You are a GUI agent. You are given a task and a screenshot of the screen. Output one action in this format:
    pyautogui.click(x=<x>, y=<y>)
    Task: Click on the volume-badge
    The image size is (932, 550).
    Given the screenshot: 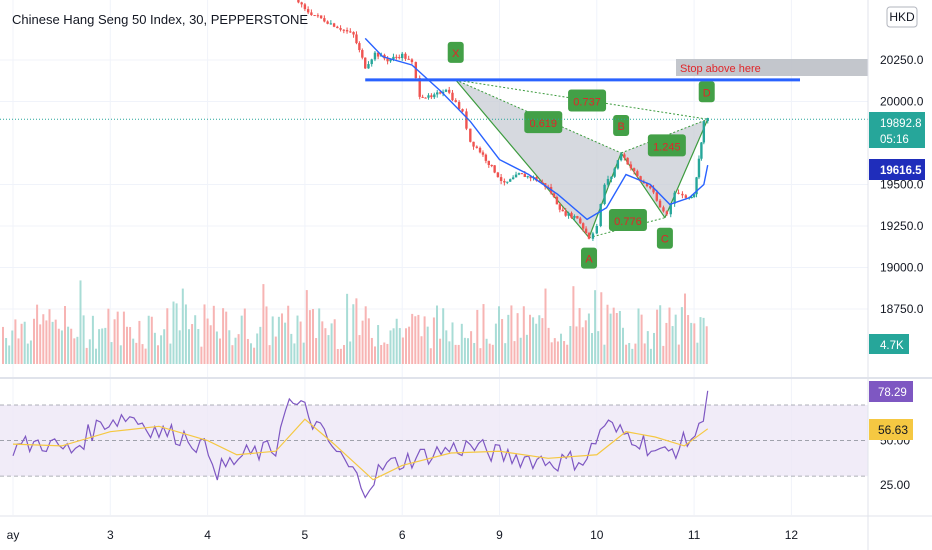 What is the action you would take?
    pyautogui.click(x=889, y=344)
    